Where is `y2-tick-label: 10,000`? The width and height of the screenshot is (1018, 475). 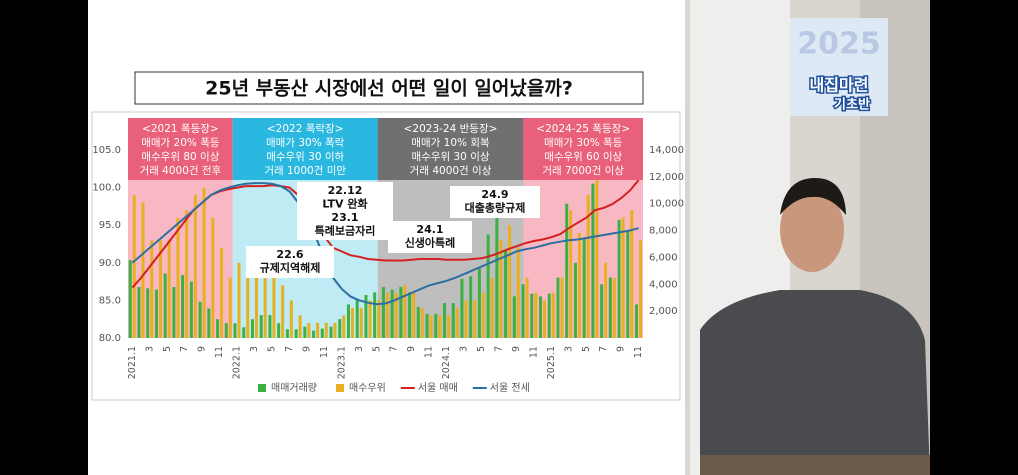
y2-tick-label: 10,000 is located at coordinates (666, 204).